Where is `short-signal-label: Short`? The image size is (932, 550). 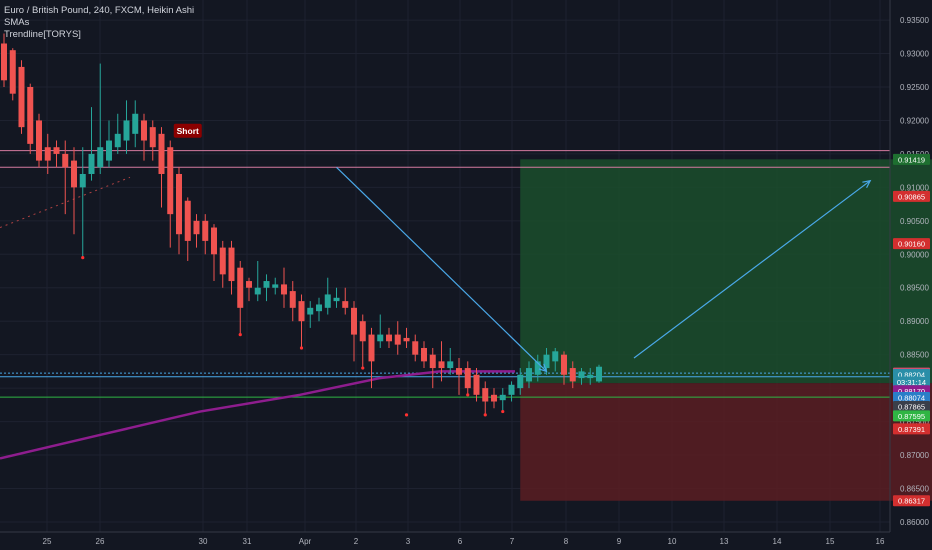
short-signal-label: Short is located at coordinates (188, 131).